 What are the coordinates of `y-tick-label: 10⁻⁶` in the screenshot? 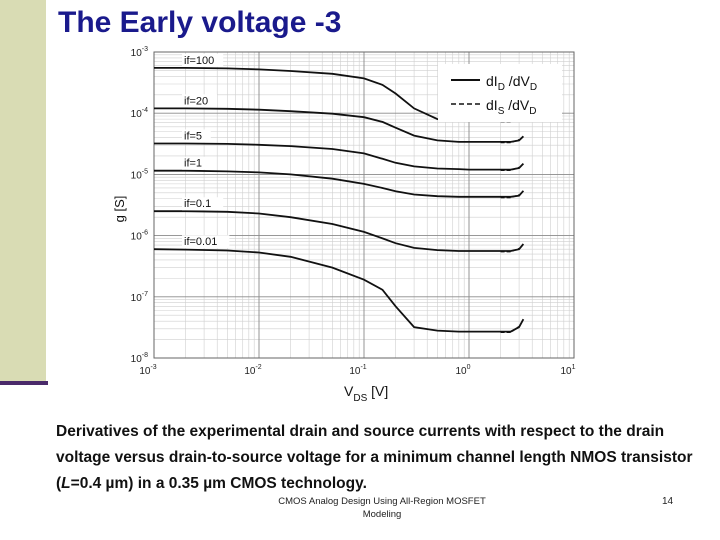 It's located at (139, 236).